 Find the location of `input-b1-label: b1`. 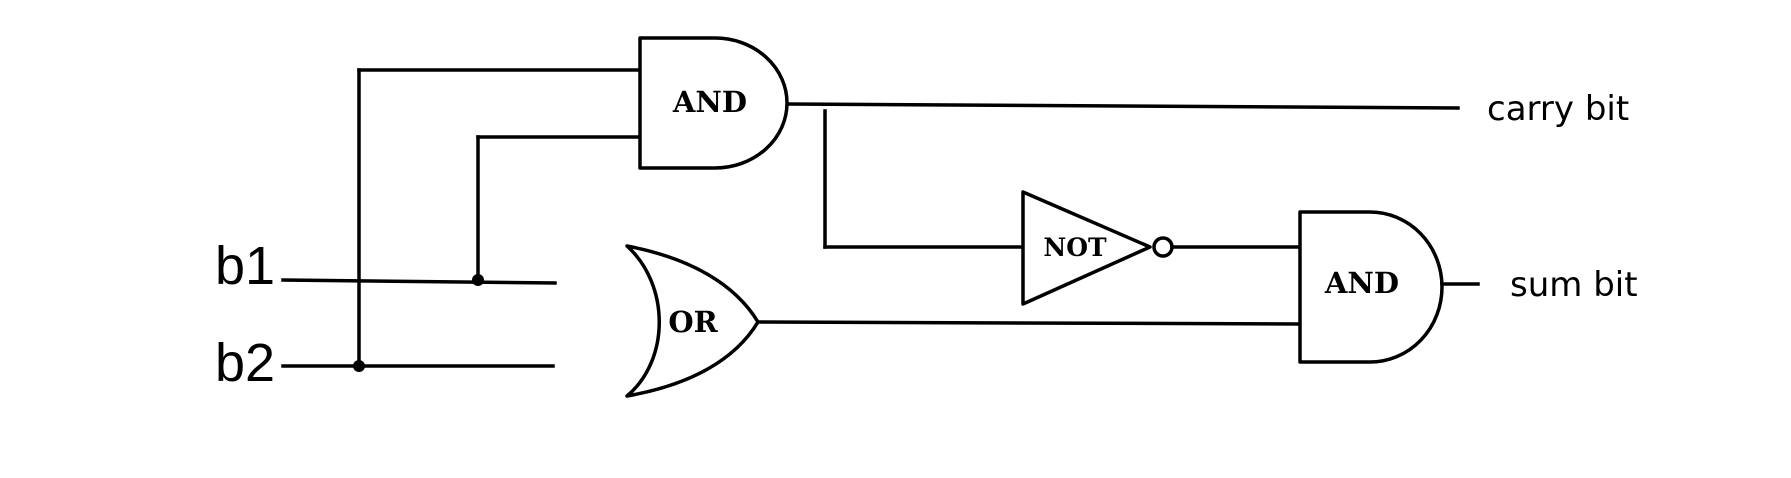

input-b1-label: b1 is located at coordinates (245, 266).